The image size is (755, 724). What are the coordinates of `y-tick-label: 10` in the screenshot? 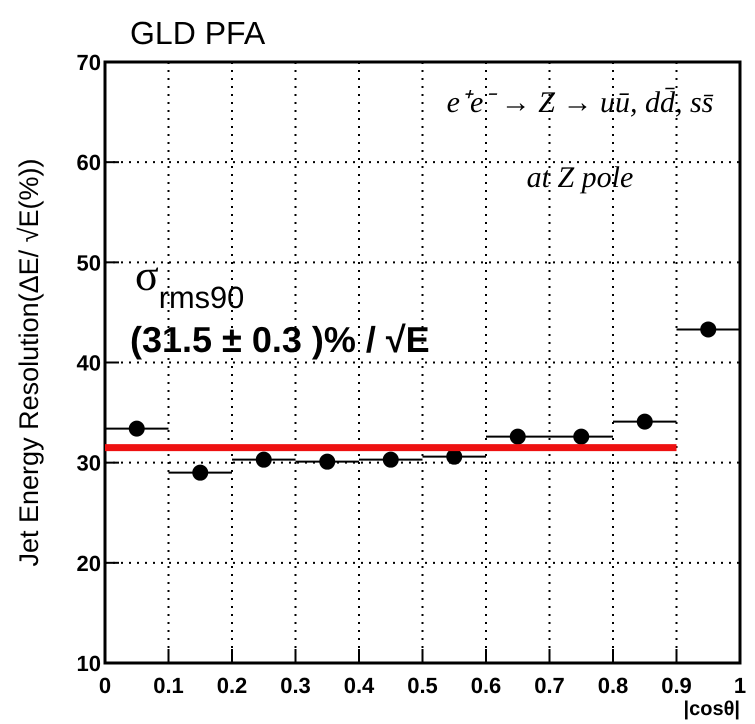 It's located at (88, 663).